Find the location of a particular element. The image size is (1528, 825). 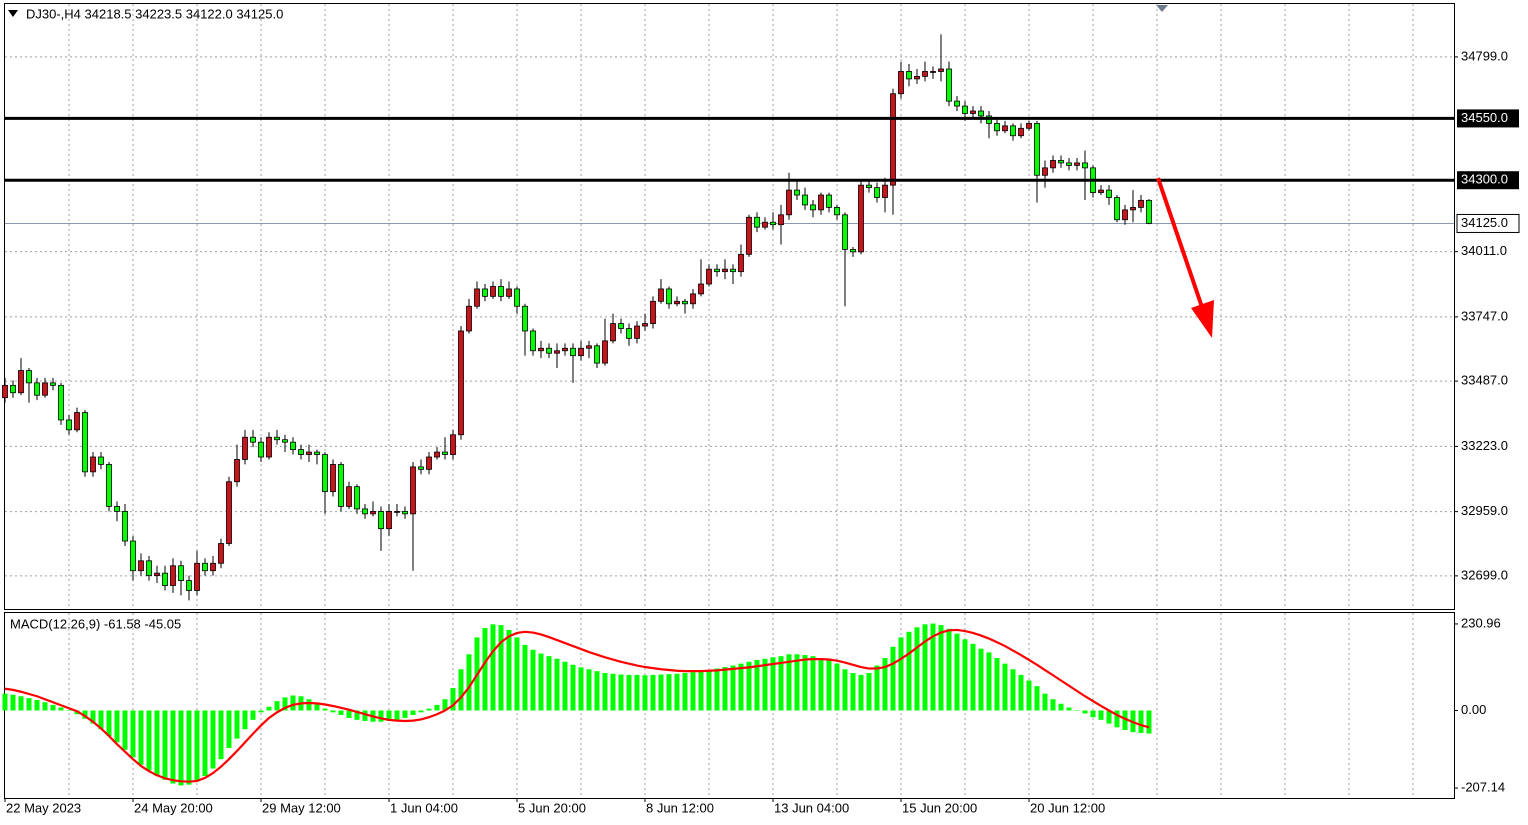

current-price-label: 34125.0 is located at coordinates (1484, 222).